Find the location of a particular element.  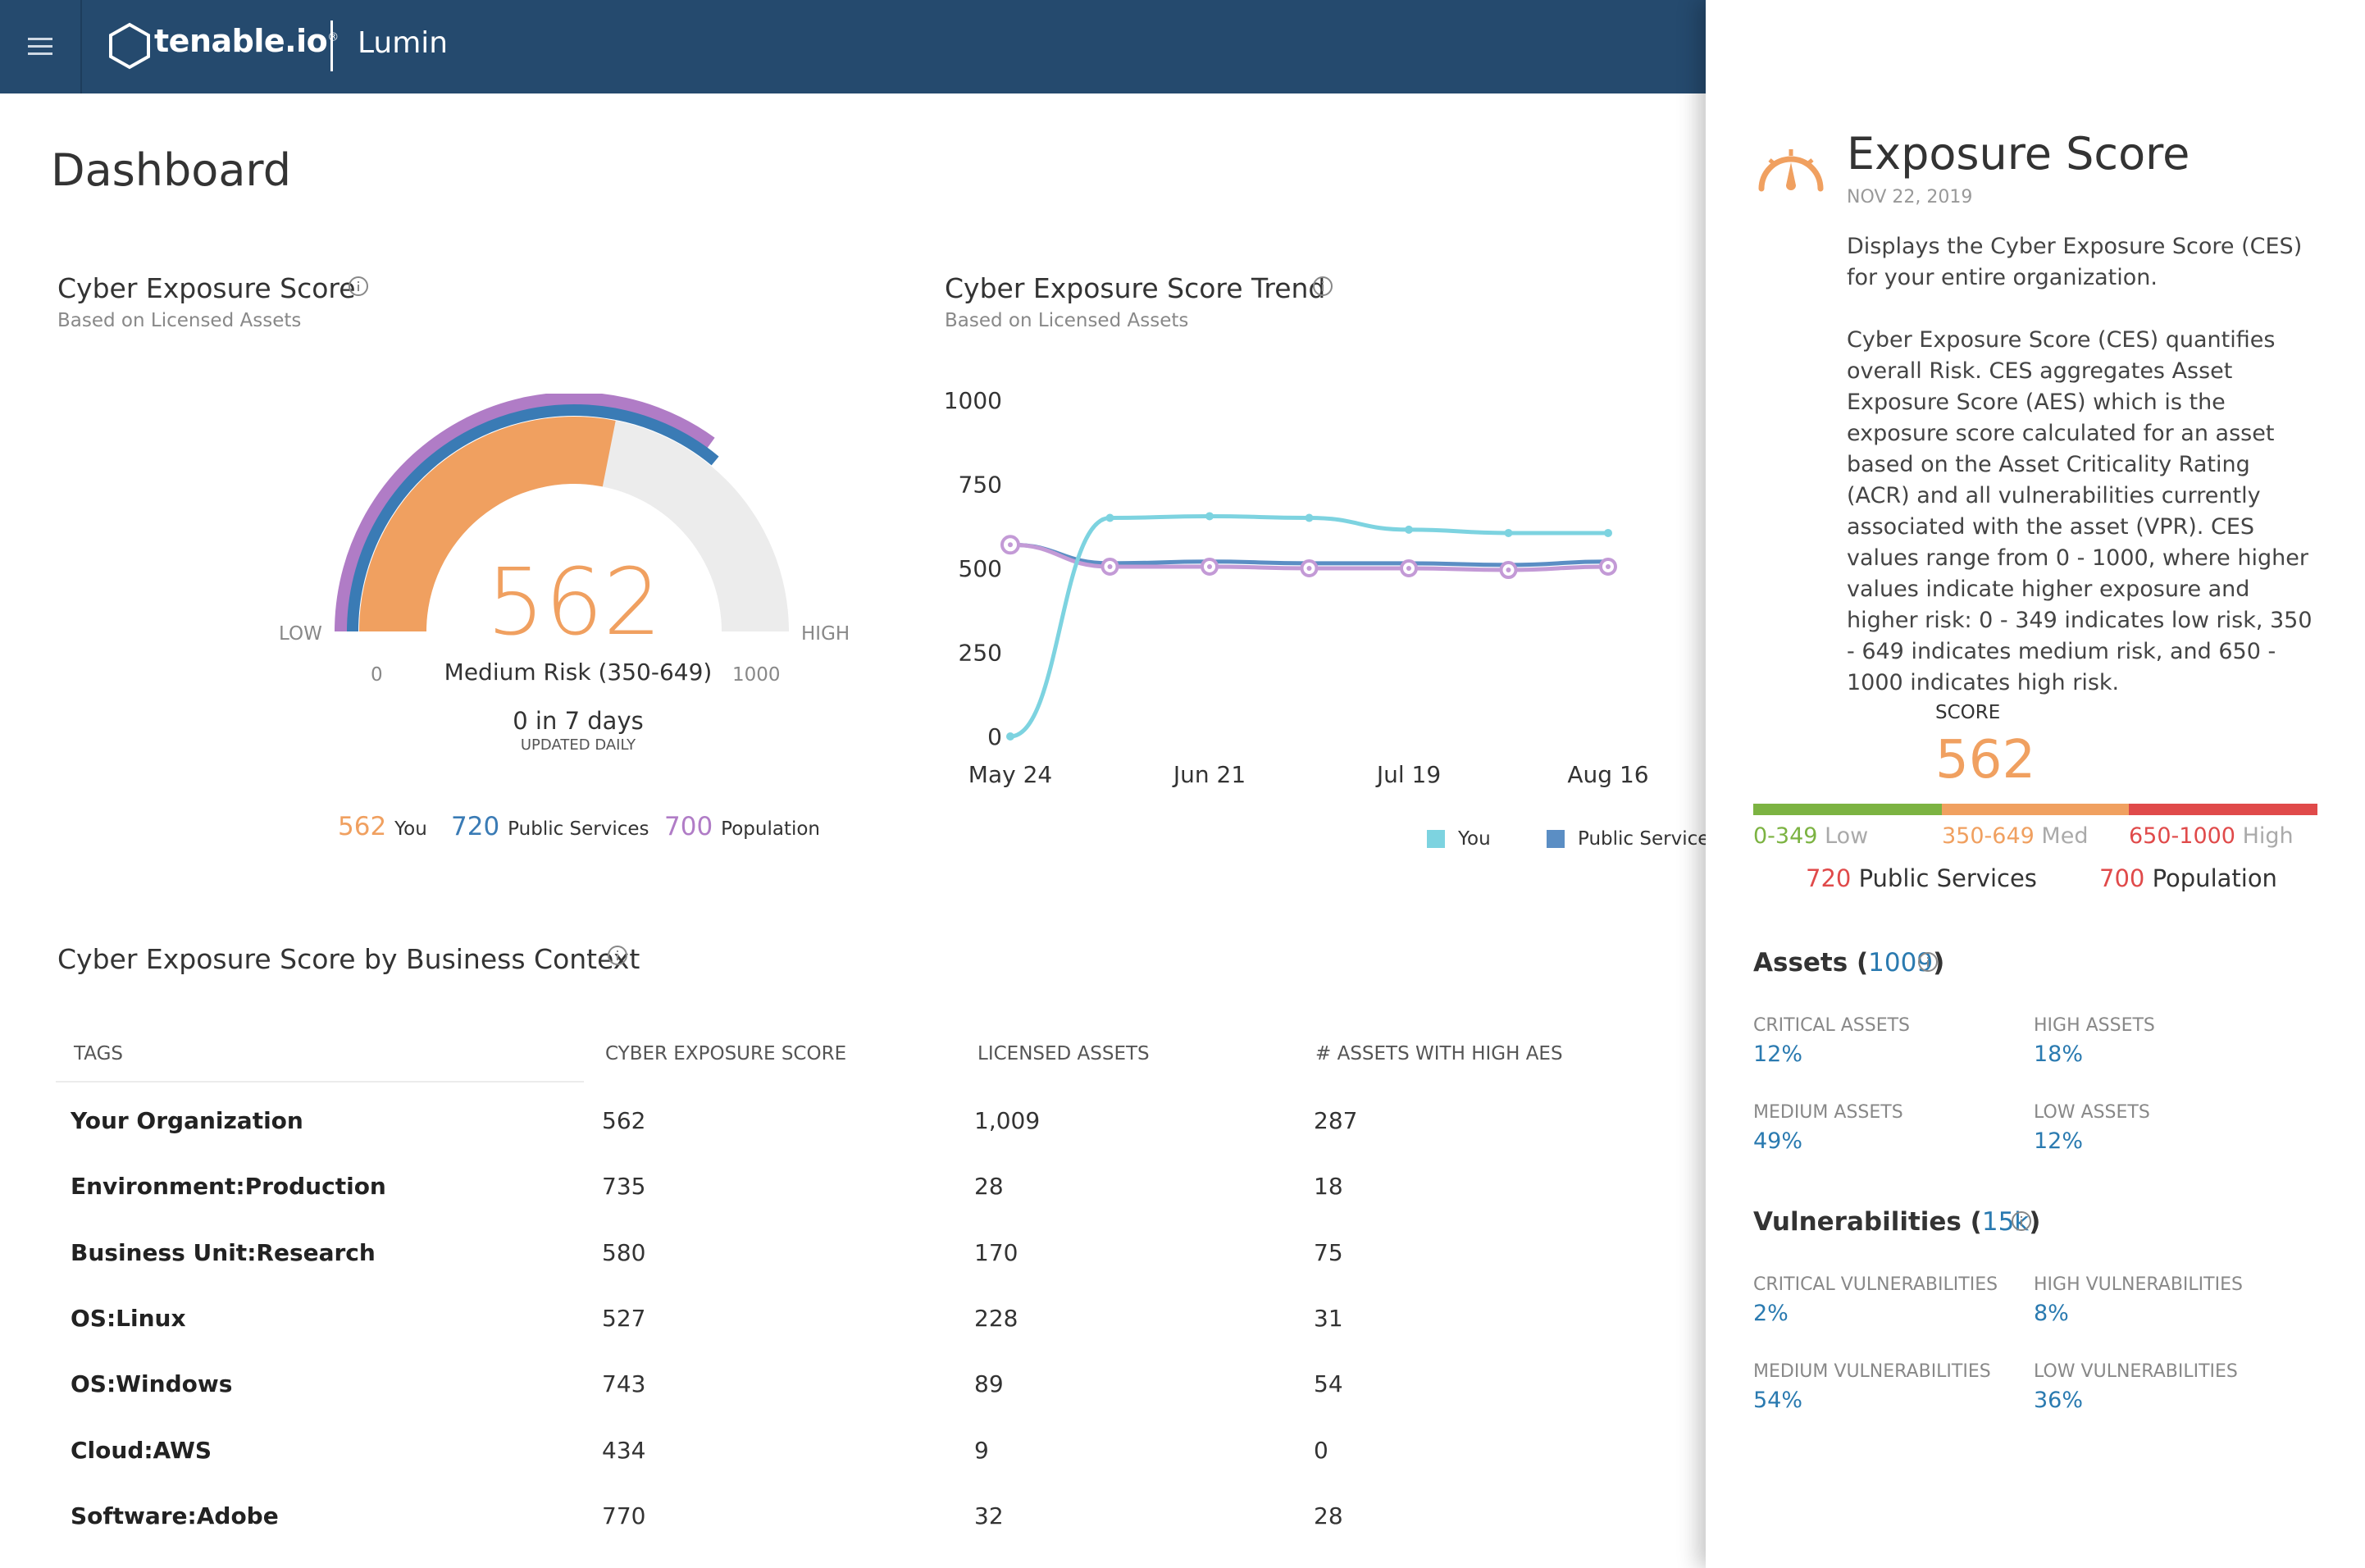

low-assets-value: 12% is located at coordinates (2059, 1141).